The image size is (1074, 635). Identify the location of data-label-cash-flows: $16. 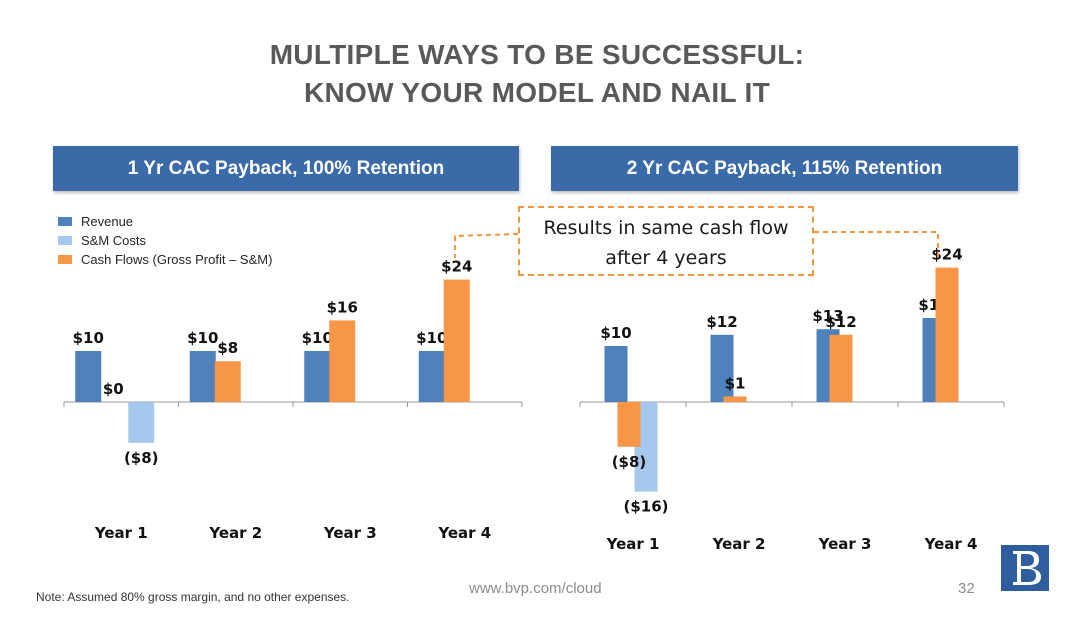
(342, 307).